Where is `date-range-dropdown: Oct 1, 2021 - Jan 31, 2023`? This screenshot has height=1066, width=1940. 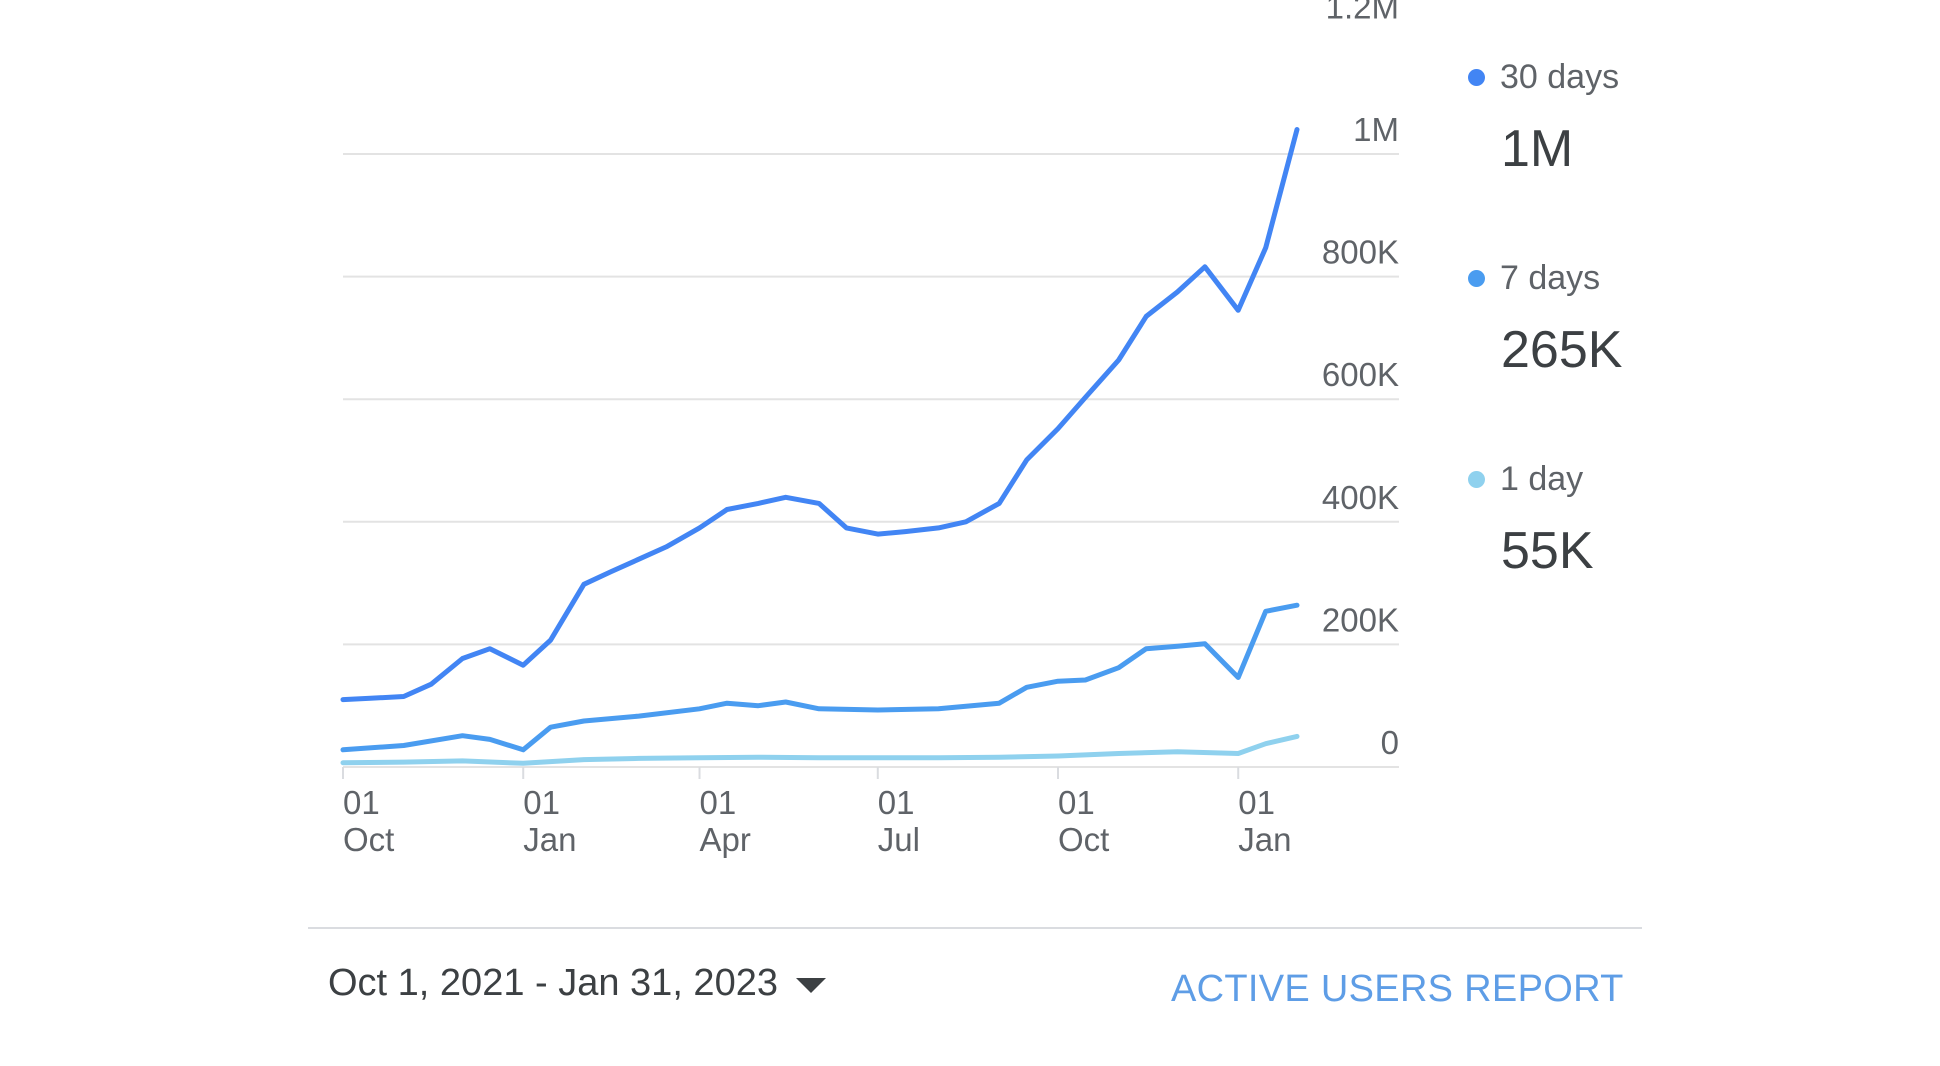
date-range-dropdown: Oct 1, 2021 - Jan 31, 2023 is located at coordinates (577, 983).